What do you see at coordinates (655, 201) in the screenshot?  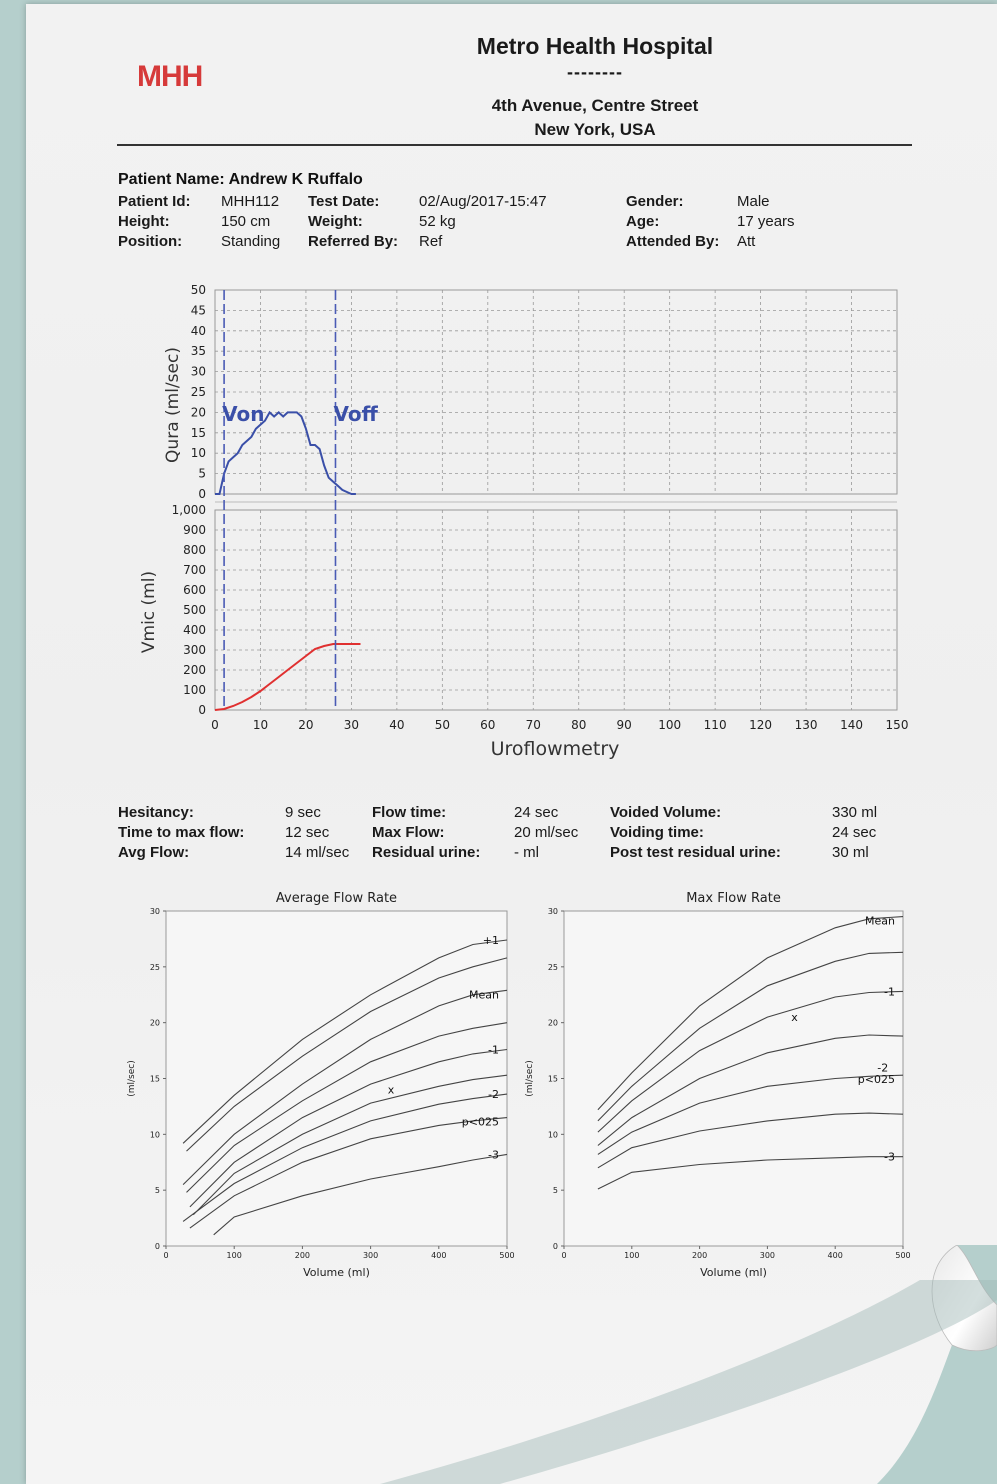 I see `gender-label: Gender:` at bounding box center [655, 201].